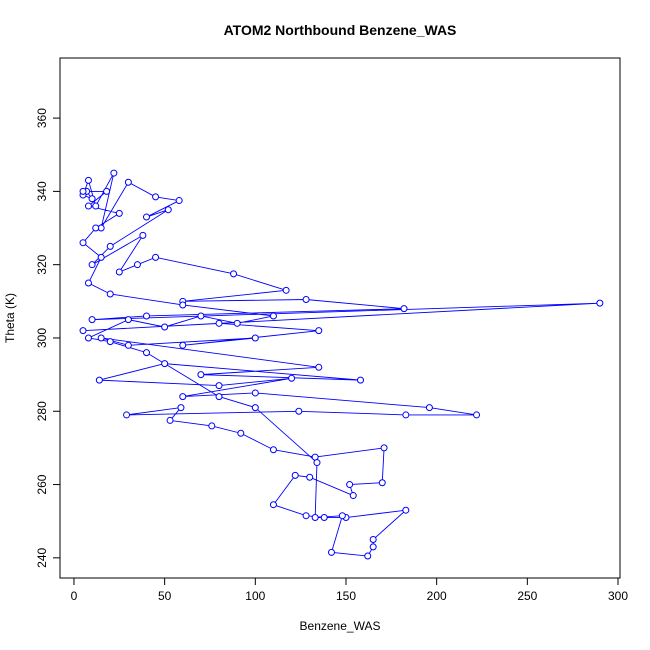 The image size is (650, 650). Describe the element at coordinates (42, 264) in the screenshot. I see `y-tick-label: 320` at that location.